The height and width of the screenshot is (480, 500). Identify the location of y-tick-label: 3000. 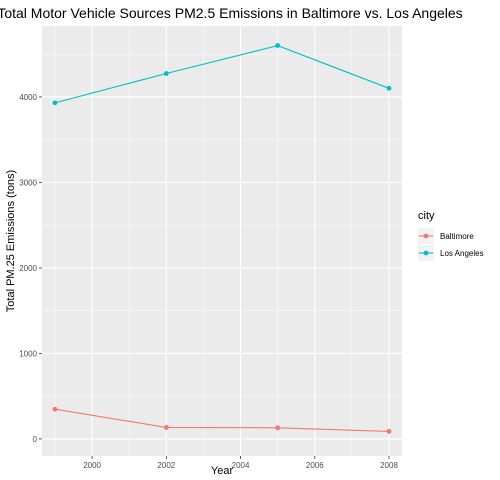
(28, 182).